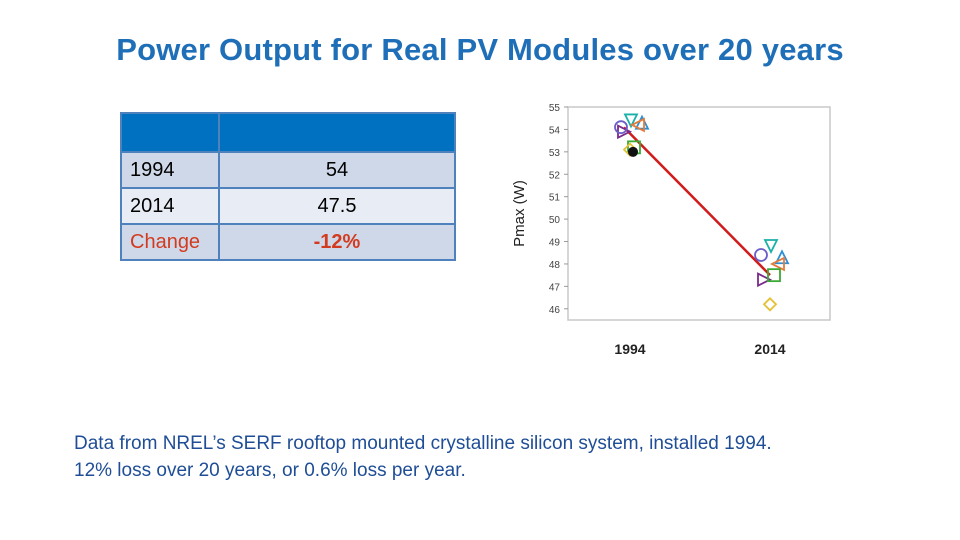 This screenshot has width=960, height=540. Describe the element at coordinates (555, 130) in the screenshot. I see `y-tick-label: 54` at that location.